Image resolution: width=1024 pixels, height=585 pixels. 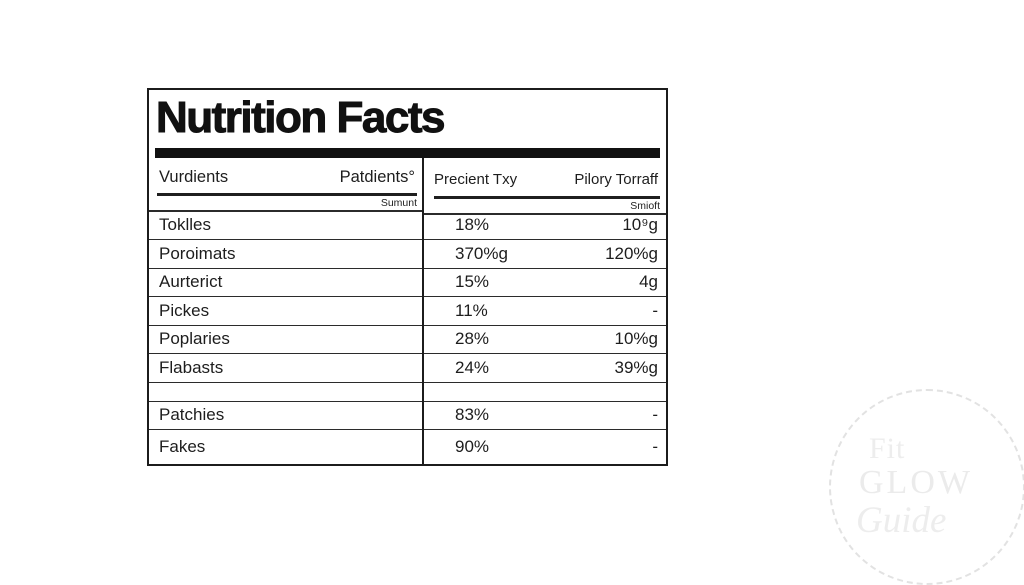 I want to click on column-divider, so click(x=423, y=311).